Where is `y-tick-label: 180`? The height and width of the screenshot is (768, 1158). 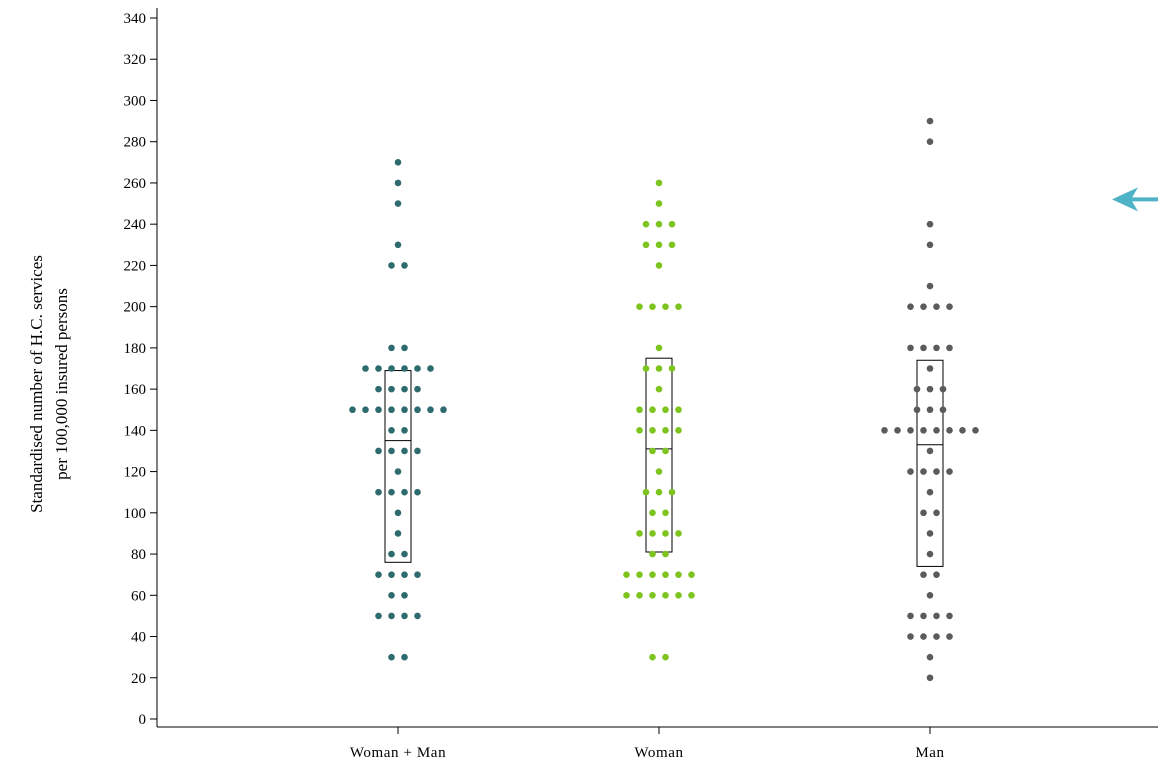
y-tick-label: 180 is located at coordinates (135, 349).